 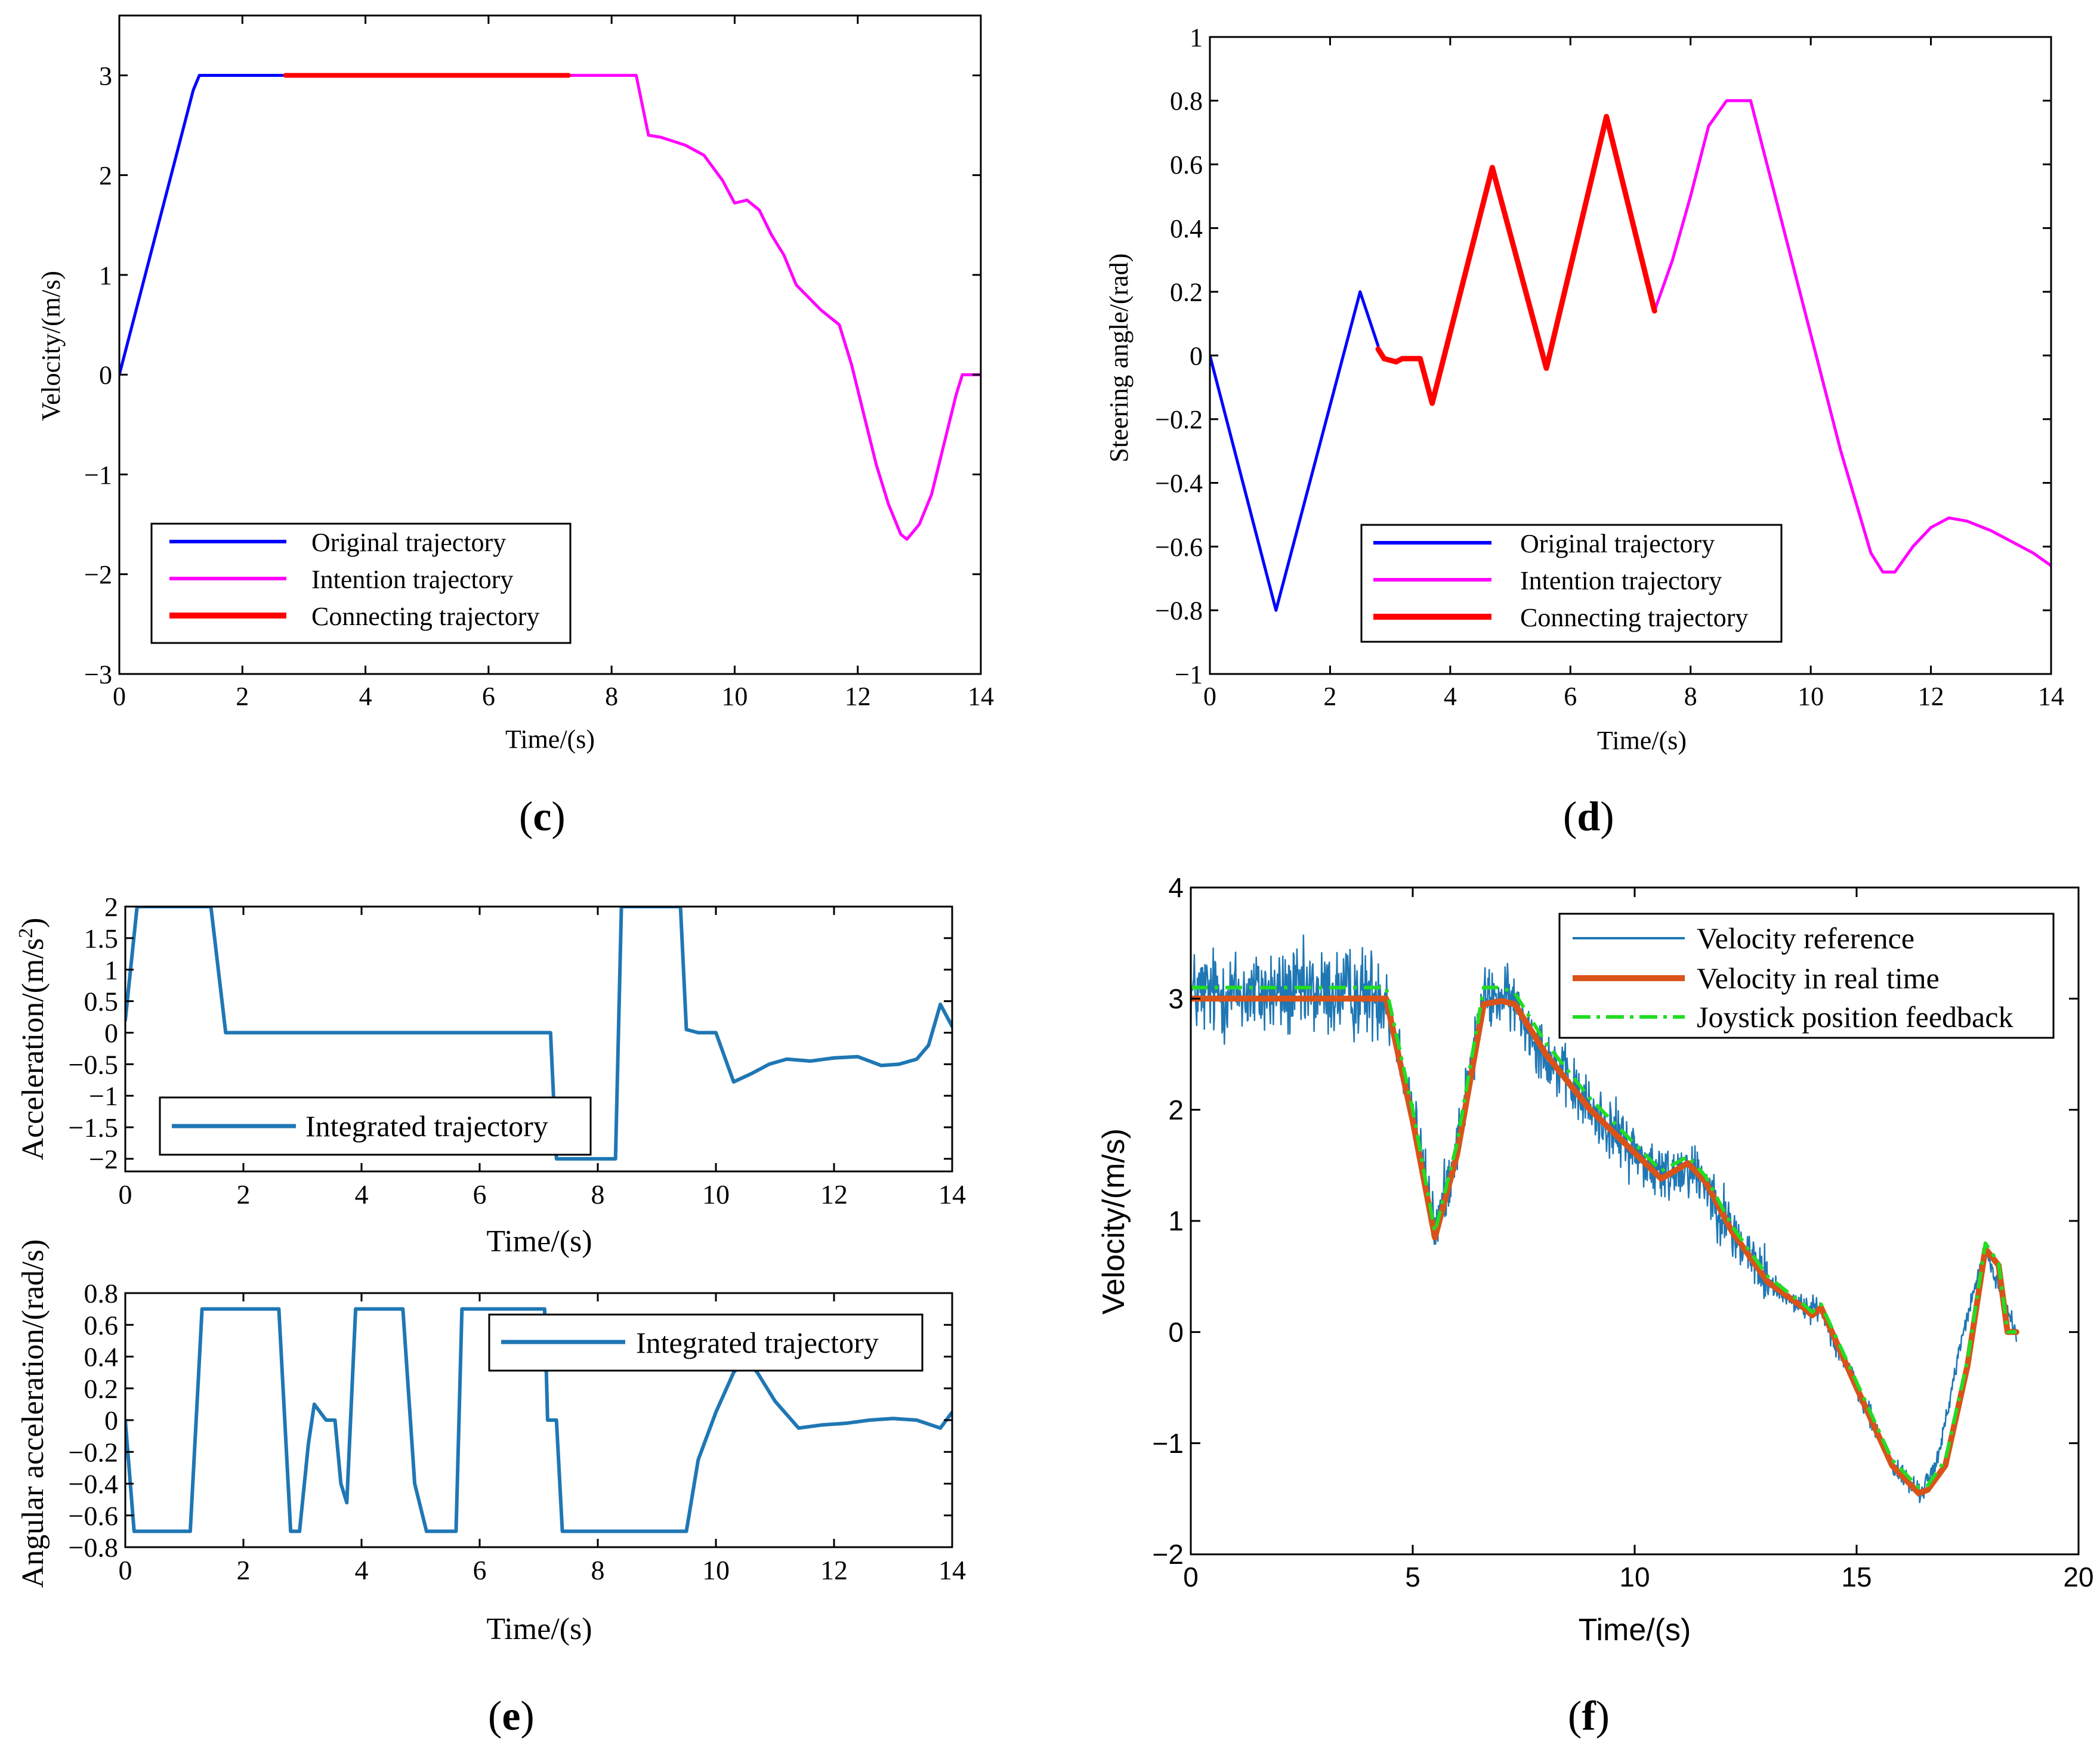 I want to click on plot-e2-ytick-label: 0.2, so click(x=101, y=1389).